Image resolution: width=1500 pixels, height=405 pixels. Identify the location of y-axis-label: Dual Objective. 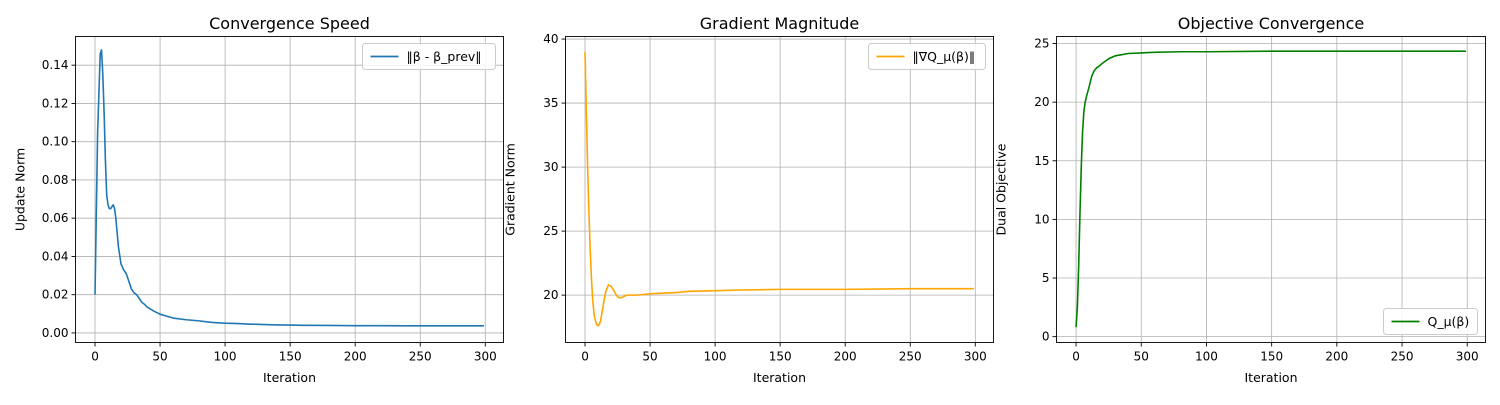
(1001, 189).